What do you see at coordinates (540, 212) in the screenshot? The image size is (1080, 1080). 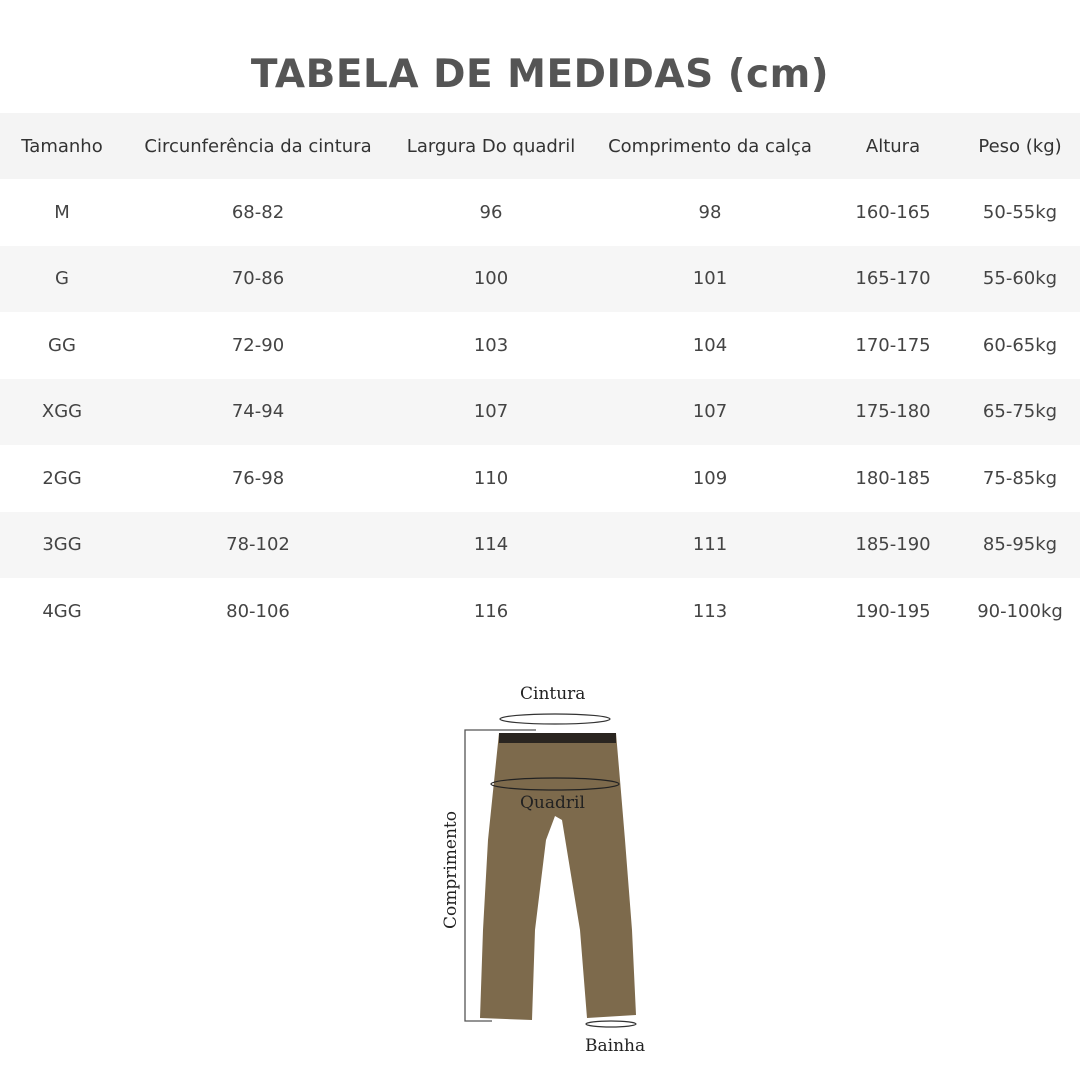 I see `table-row: M 68-82 96 98 160-165 50-55kg` at bounding box center [540, 212].